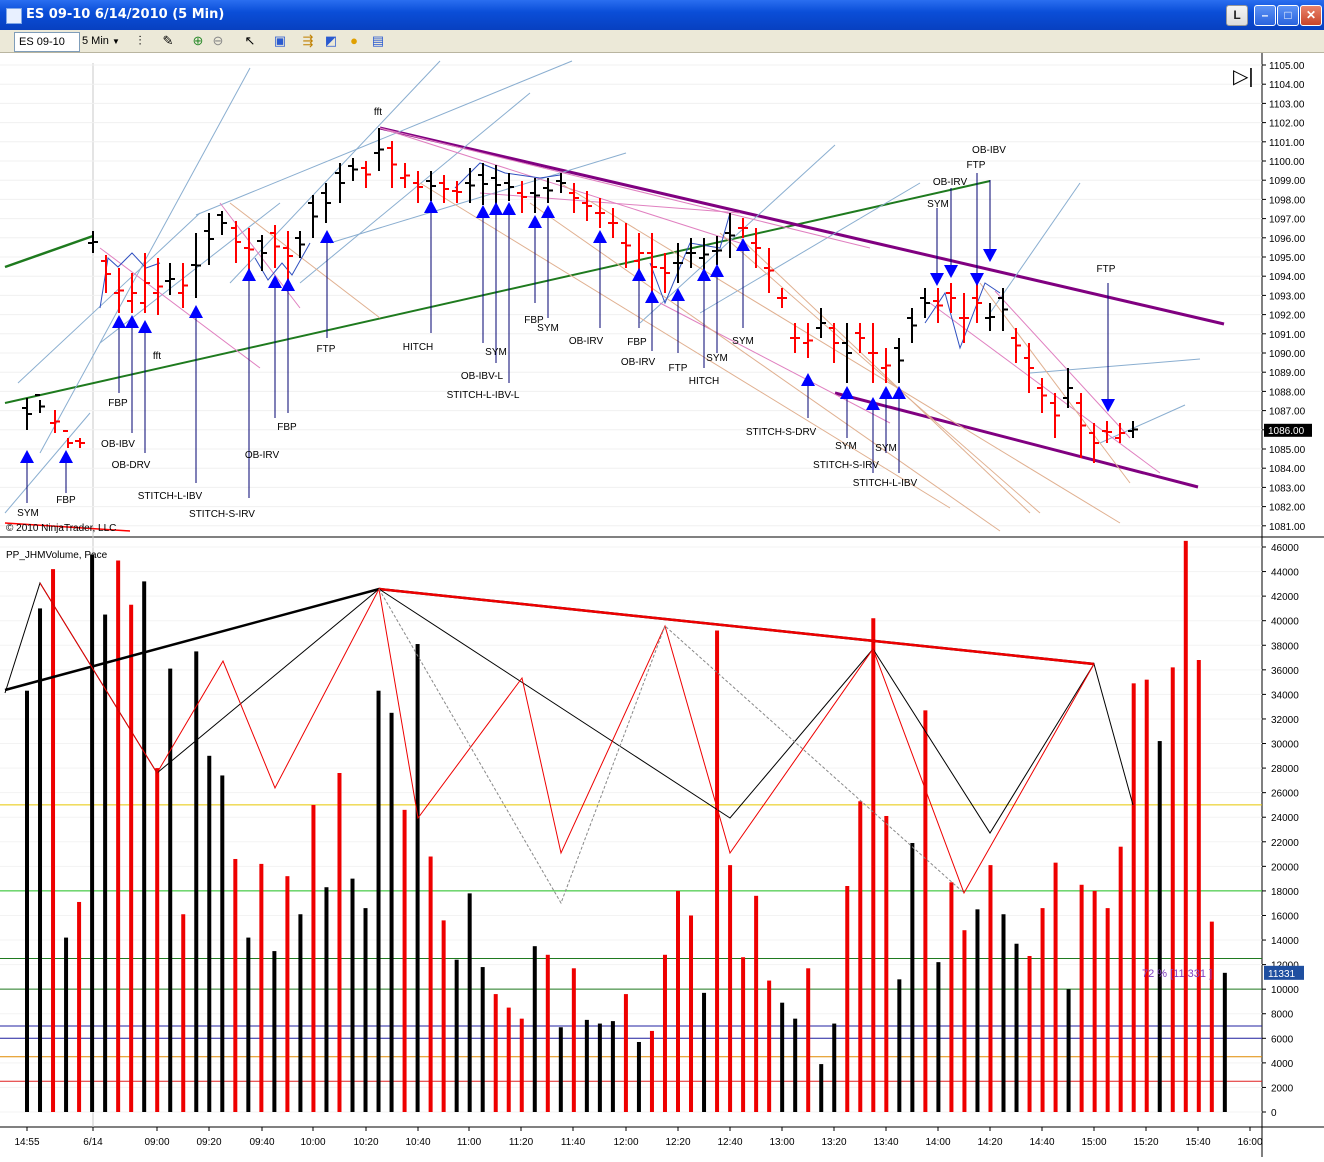 The width and height of the screenshot is (1324, 1162). What do you see at coordinates (168, 40) in the screenshot?
I see `drawing-tool-icon: ✎` at bounding box center [168, 40].